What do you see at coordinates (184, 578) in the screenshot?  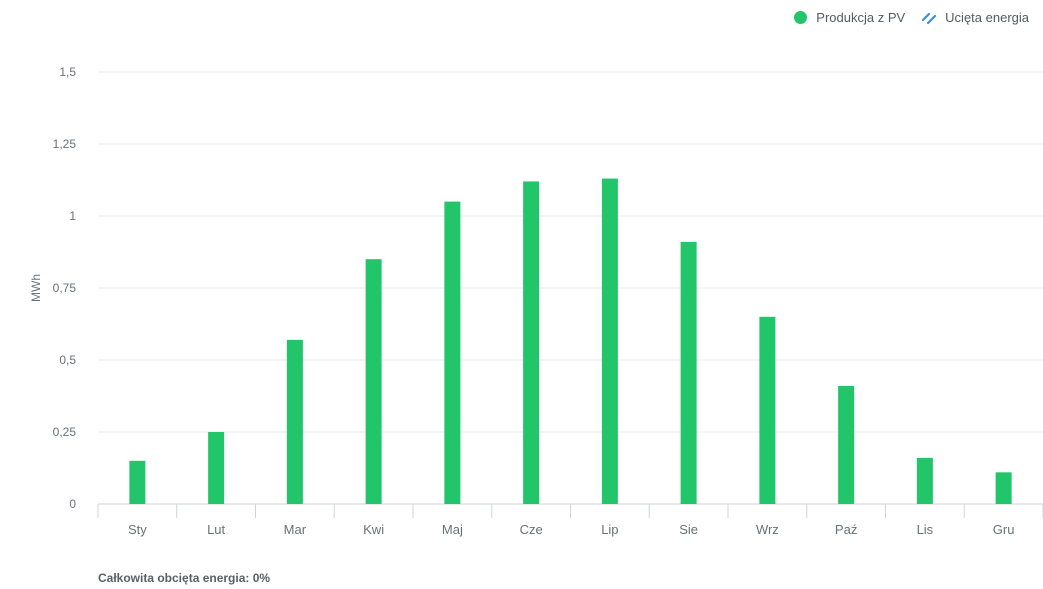 I see `total-curtailed-note: Całkowita obcięta energia: 0%` at bounding box center [184, 578].